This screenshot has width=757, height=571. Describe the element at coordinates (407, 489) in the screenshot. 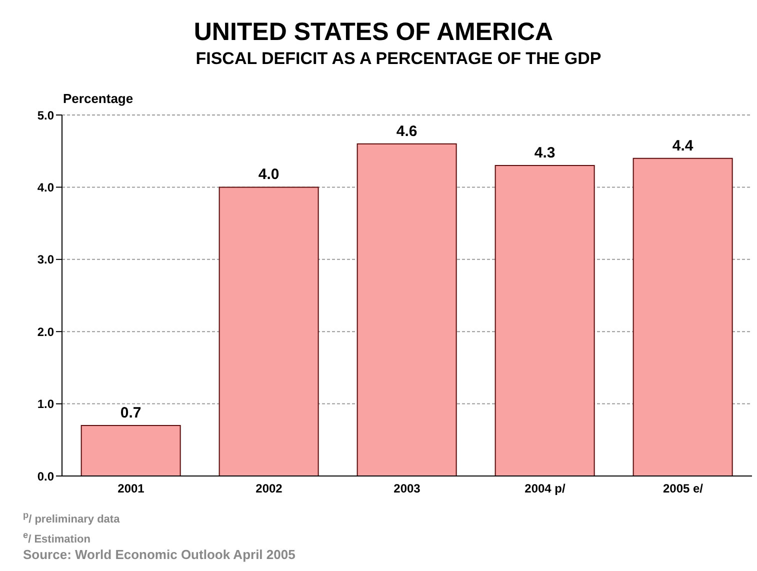

I see `x-tick-label: 2003` at that location.